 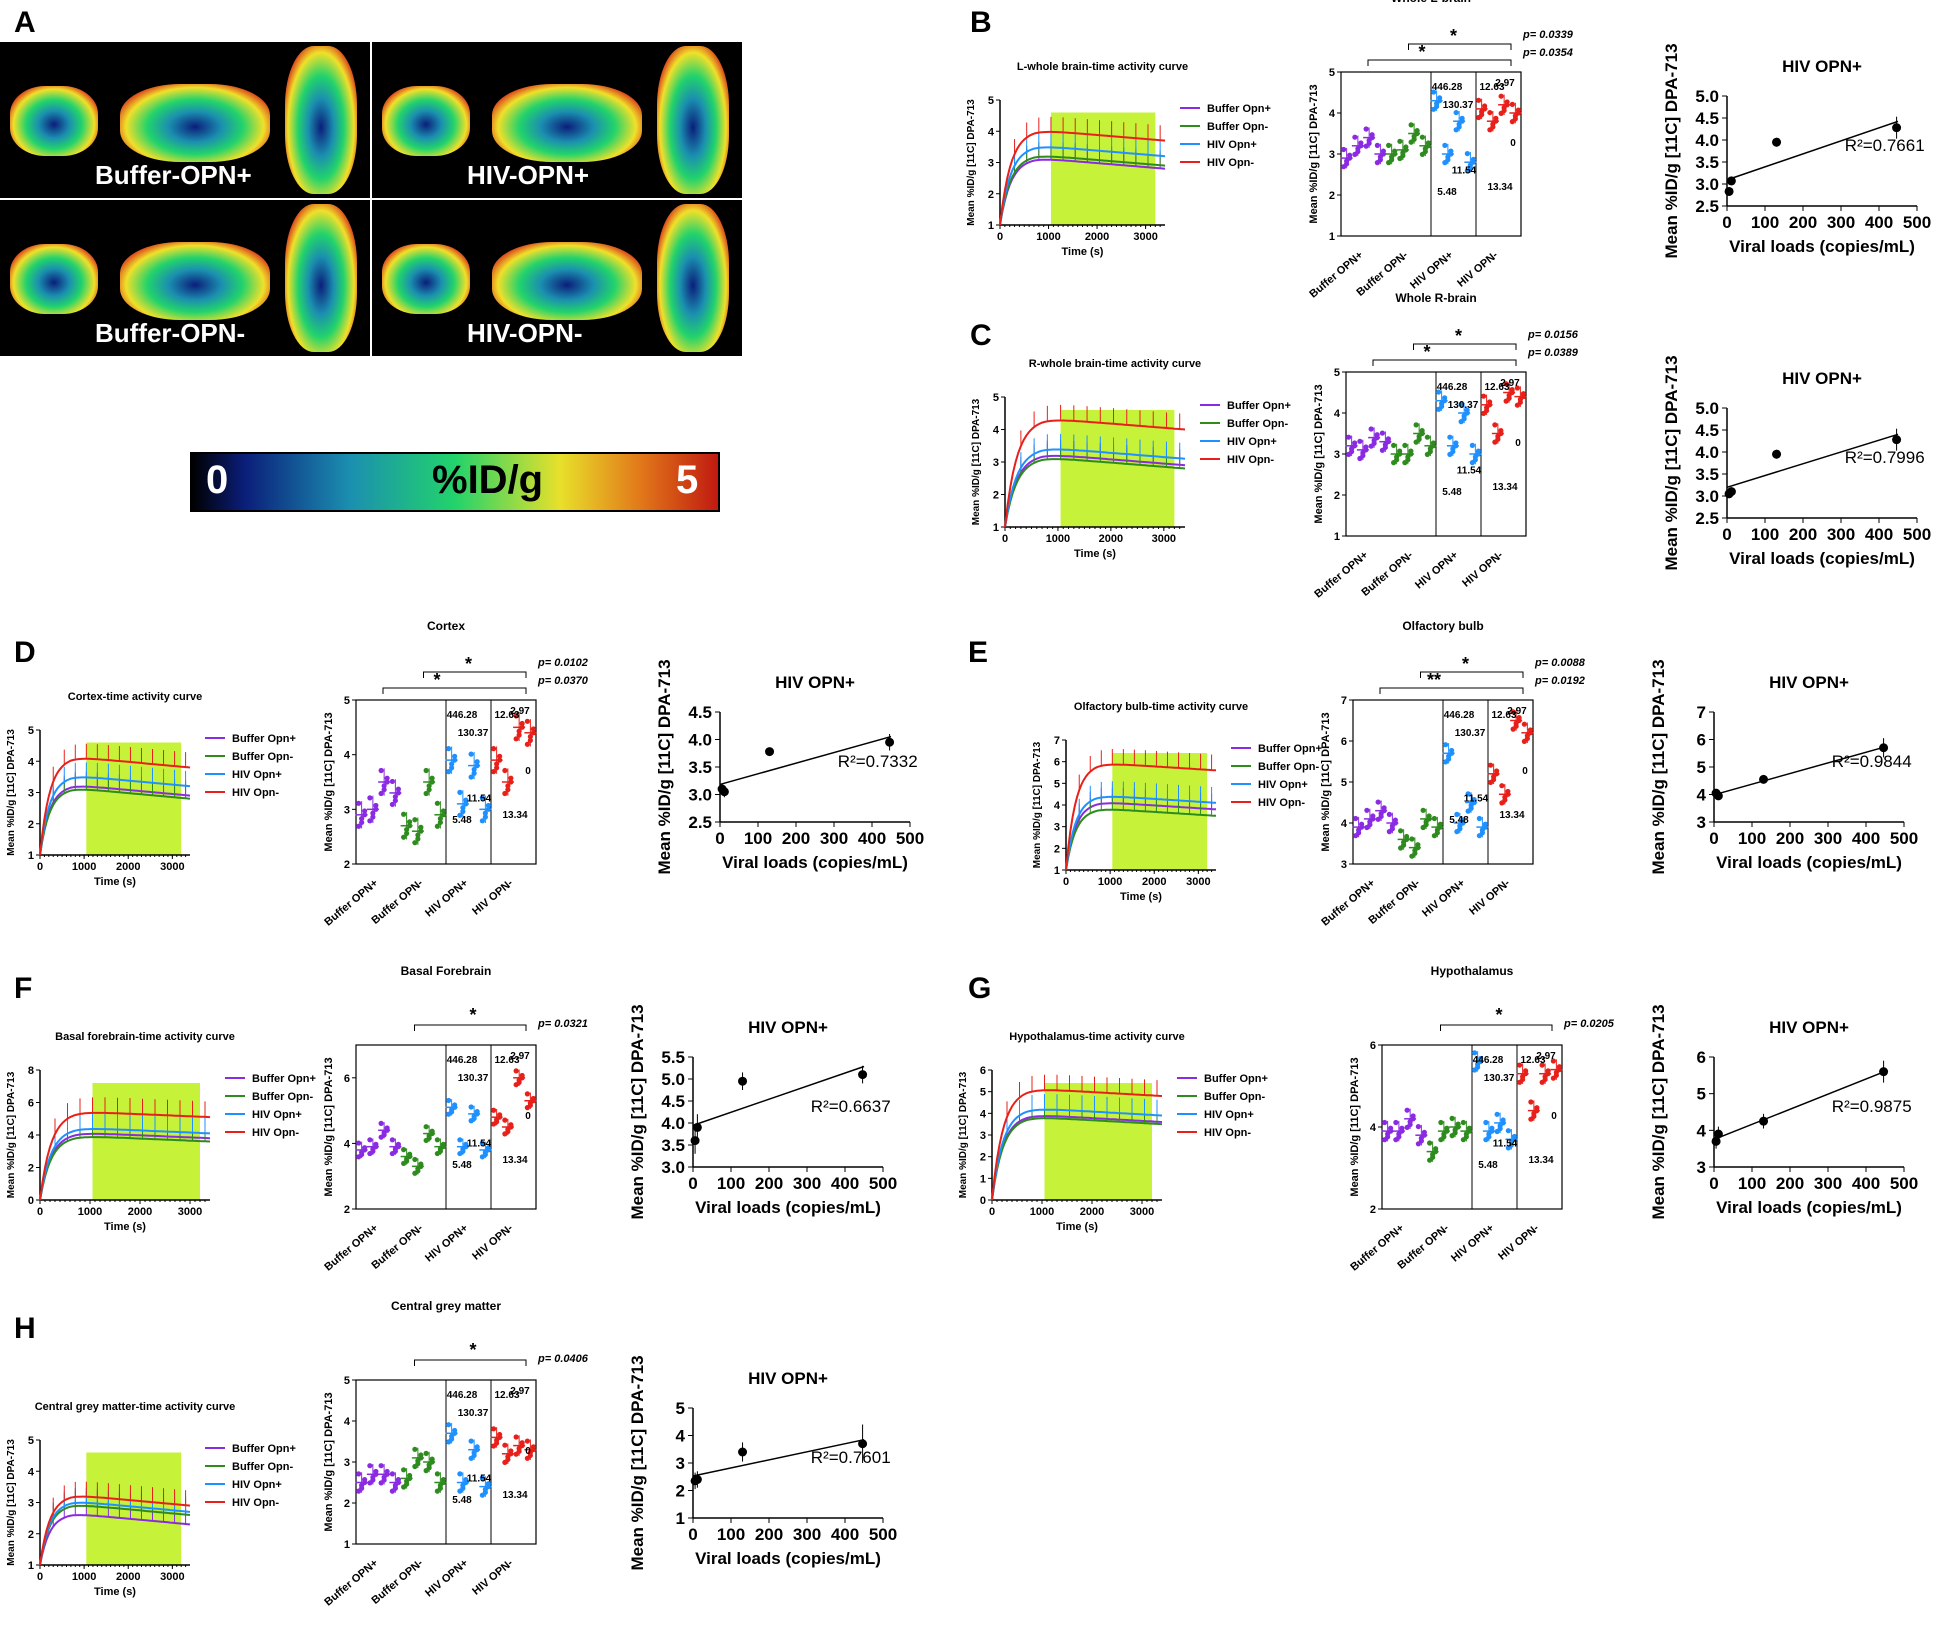 What do you see at coordinates (1344, 701) in the screenshot?
I see `y-tick-label: 7` at bounding box center [1344, 701].